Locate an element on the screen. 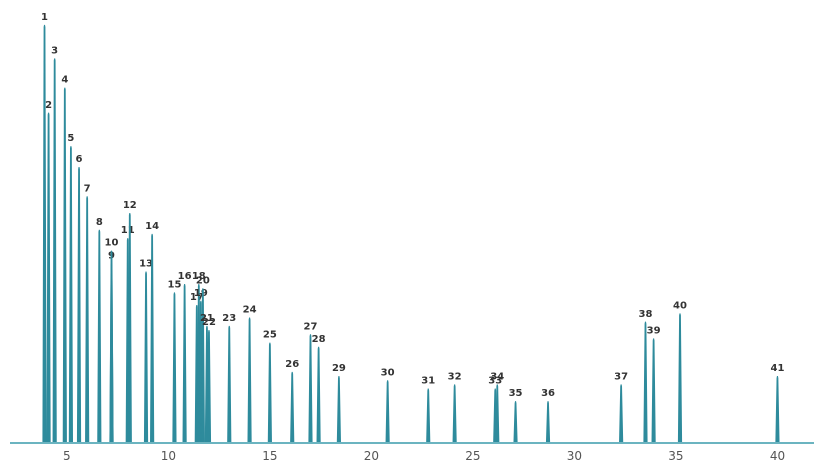  peak-label-35: 35 is located at coordinates (516, 393).